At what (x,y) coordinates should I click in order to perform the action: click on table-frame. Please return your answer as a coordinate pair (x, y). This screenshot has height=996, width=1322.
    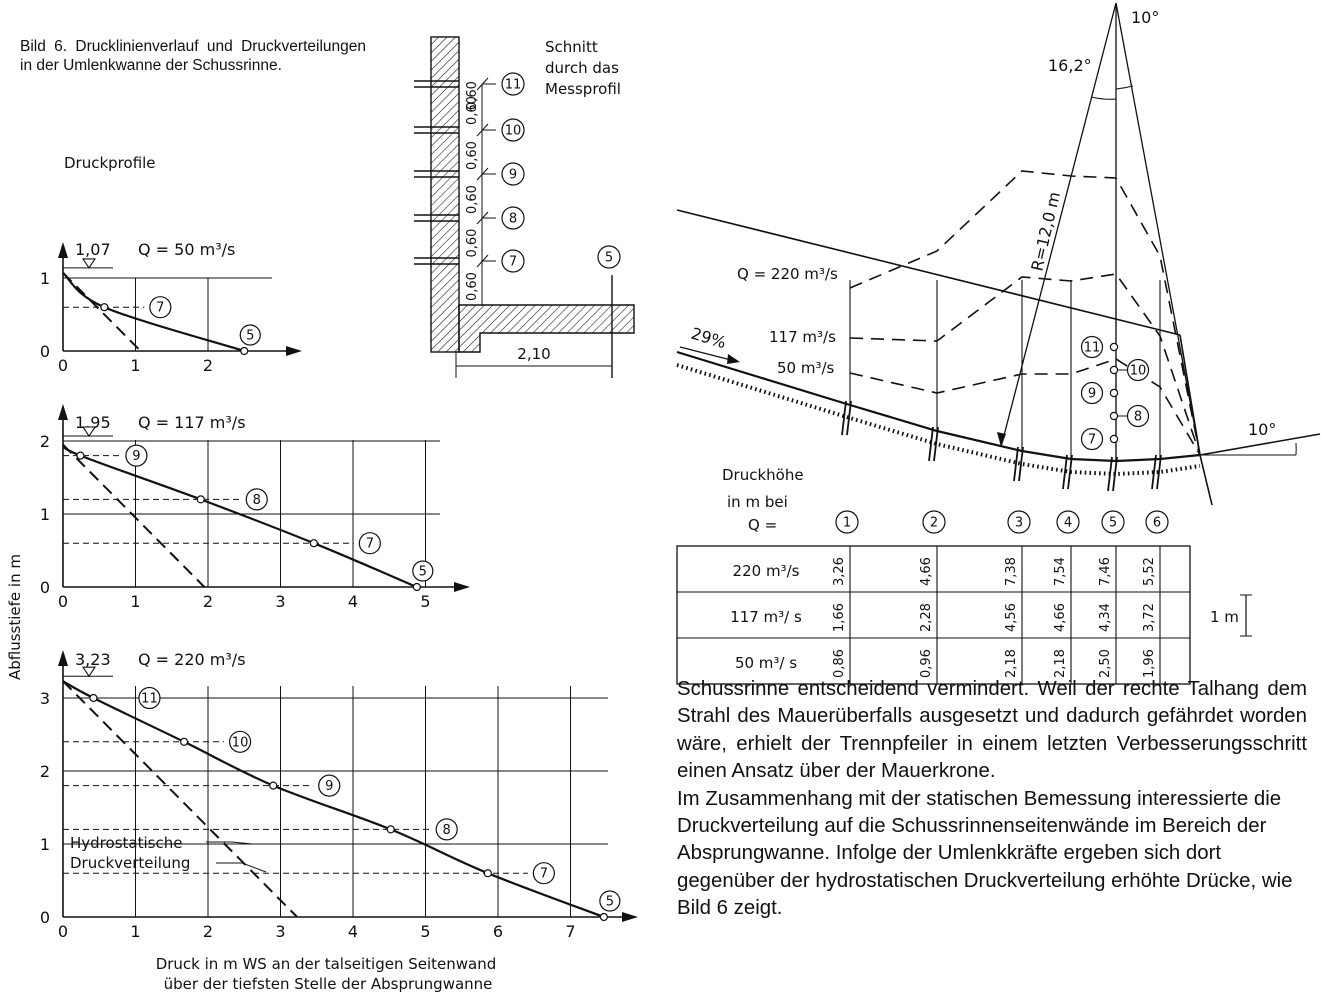
    Looking at the image, I should click on (933, 615).